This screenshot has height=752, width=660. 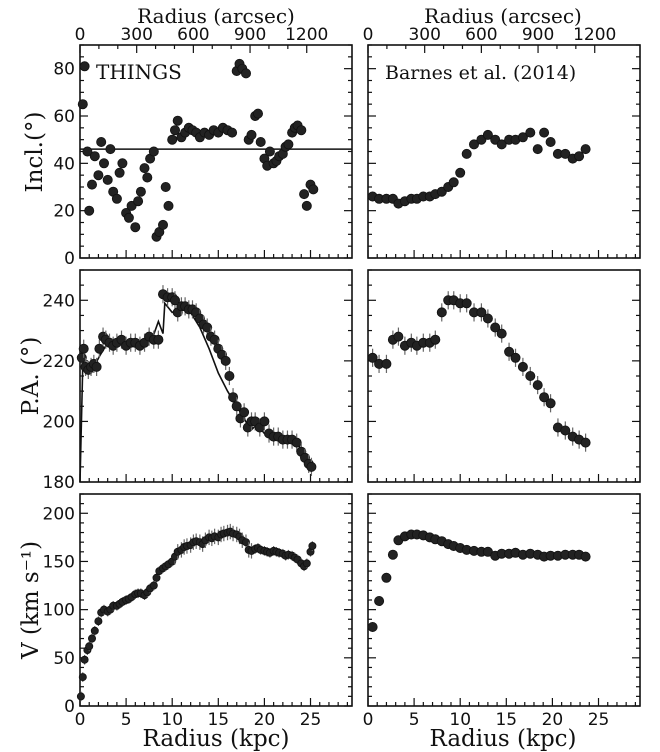 I want to click on top-axis-title-left: Radius (arcsec), so click(x=216, y=16).